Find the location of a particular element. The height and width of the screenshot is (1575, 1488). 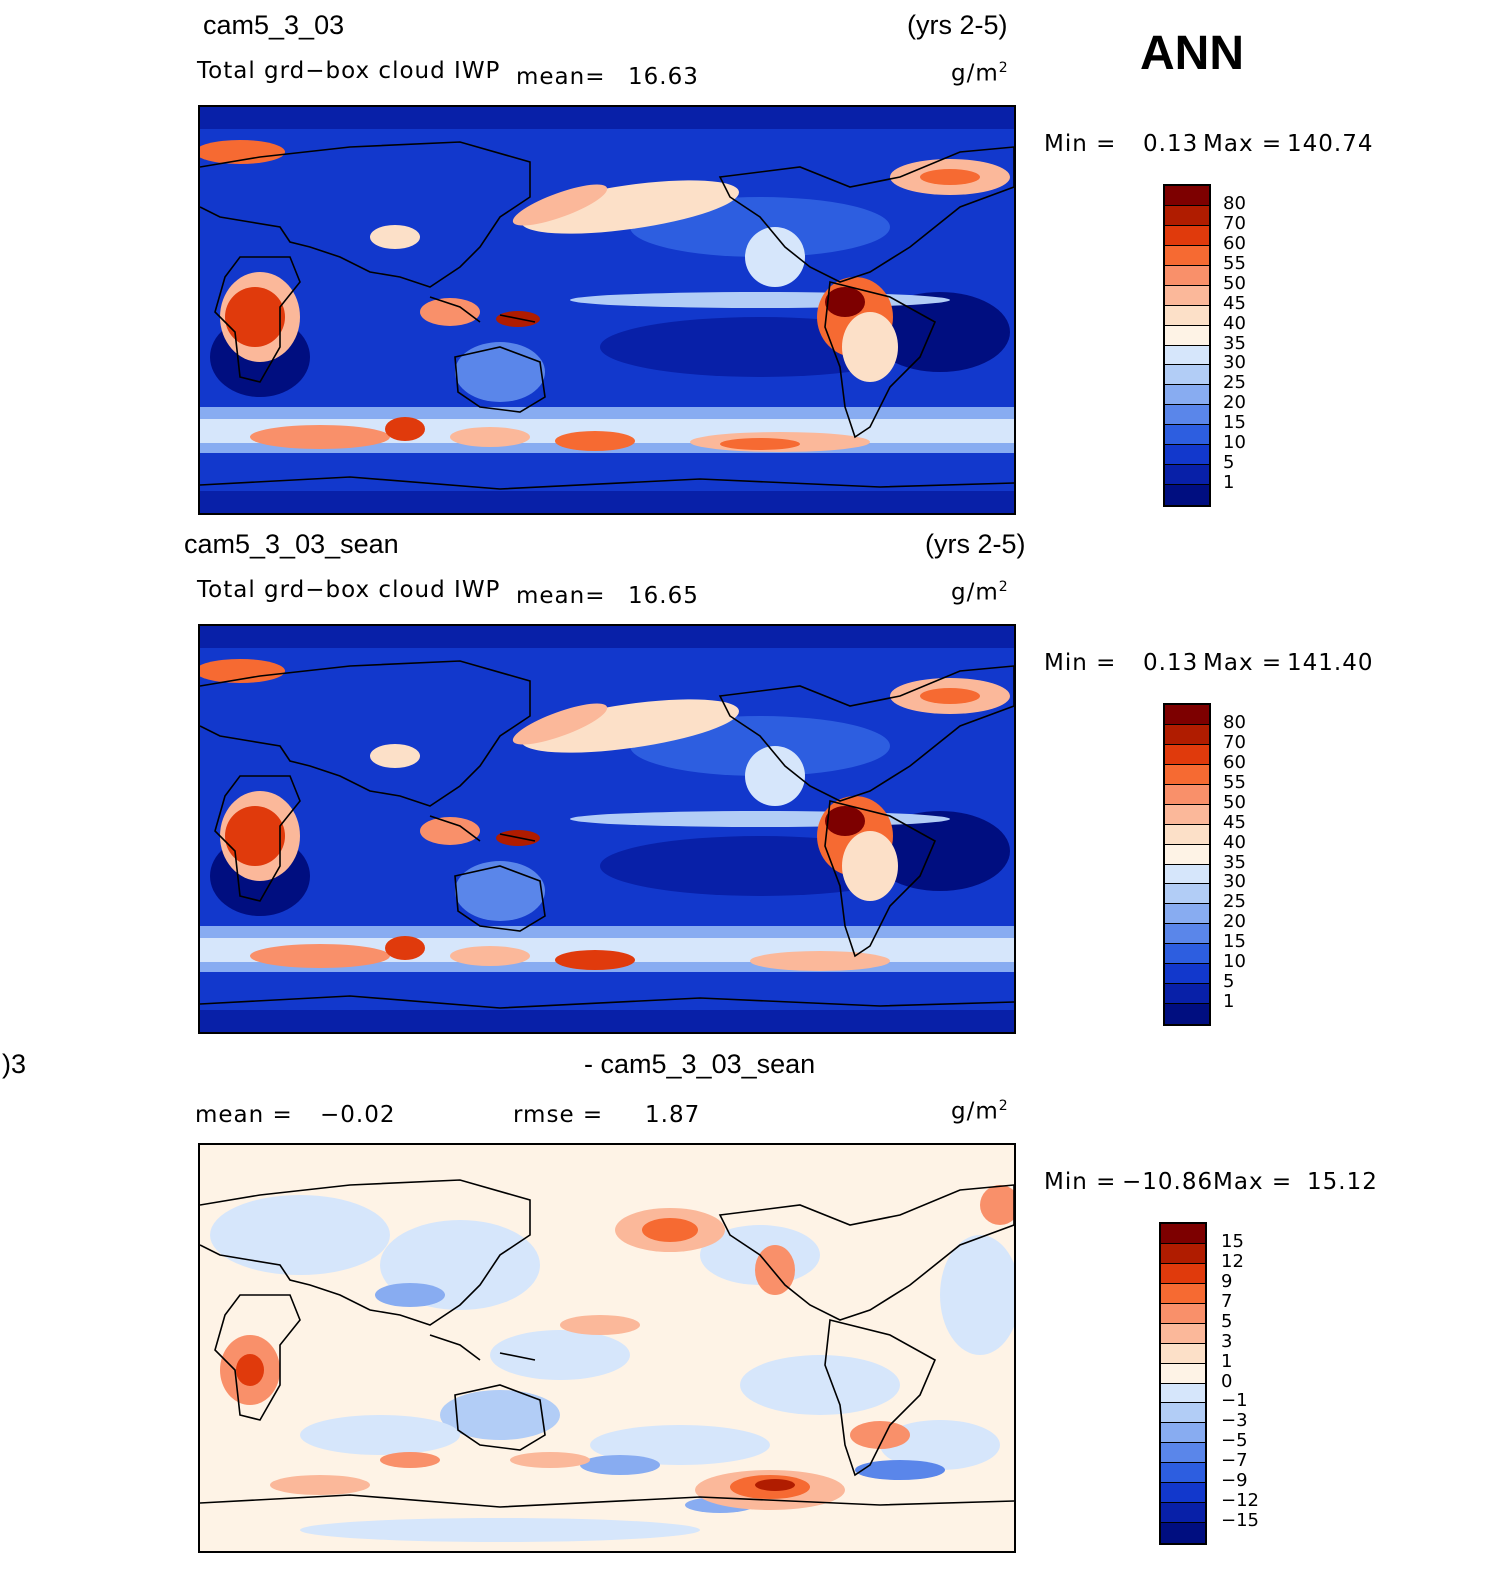

panel3-case-left: )3 is located at coordinates (14, 1064).